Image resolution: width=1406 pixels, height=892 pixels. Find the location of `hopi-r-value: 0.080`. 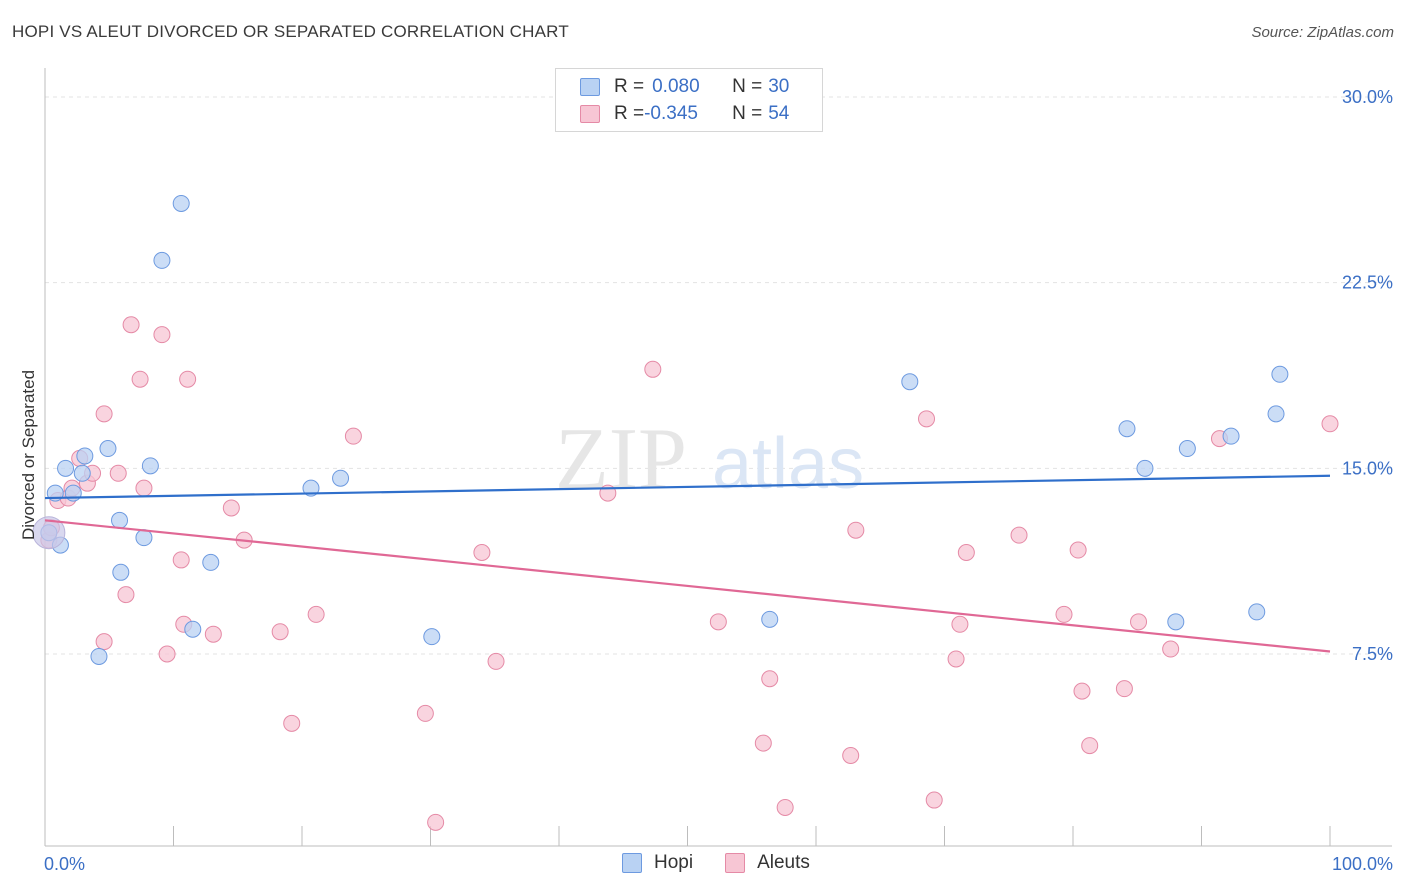

hopi-r-value: 0.080 is located at coordinates (676, 86).